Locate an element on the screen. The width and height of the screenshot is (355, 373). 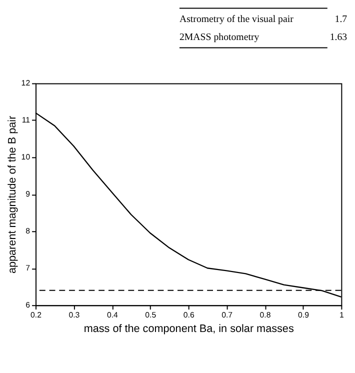
x-tick-label: 0.4 is located at coordinates (112, 315).